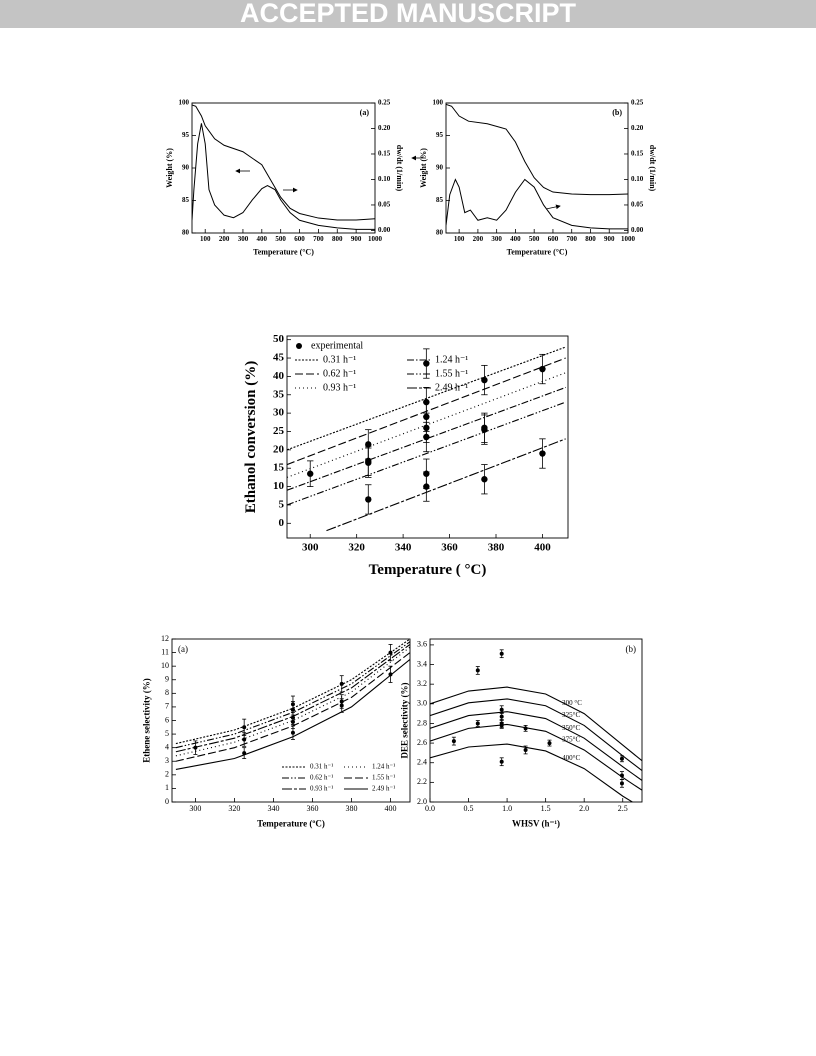 Image resolution: width=816 pixels, height=1056 pixels. I want to click on y-tick-label: 15, so click(279, 468).